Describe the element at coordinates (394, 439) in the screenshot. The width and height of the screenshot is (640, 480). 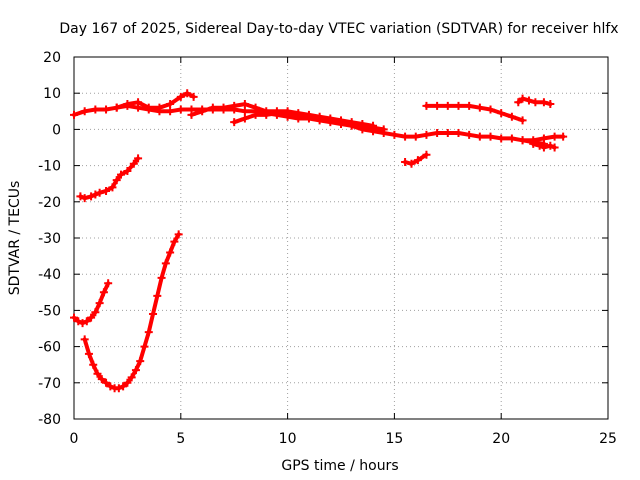
I see `x-tick-label: 15` at that location.